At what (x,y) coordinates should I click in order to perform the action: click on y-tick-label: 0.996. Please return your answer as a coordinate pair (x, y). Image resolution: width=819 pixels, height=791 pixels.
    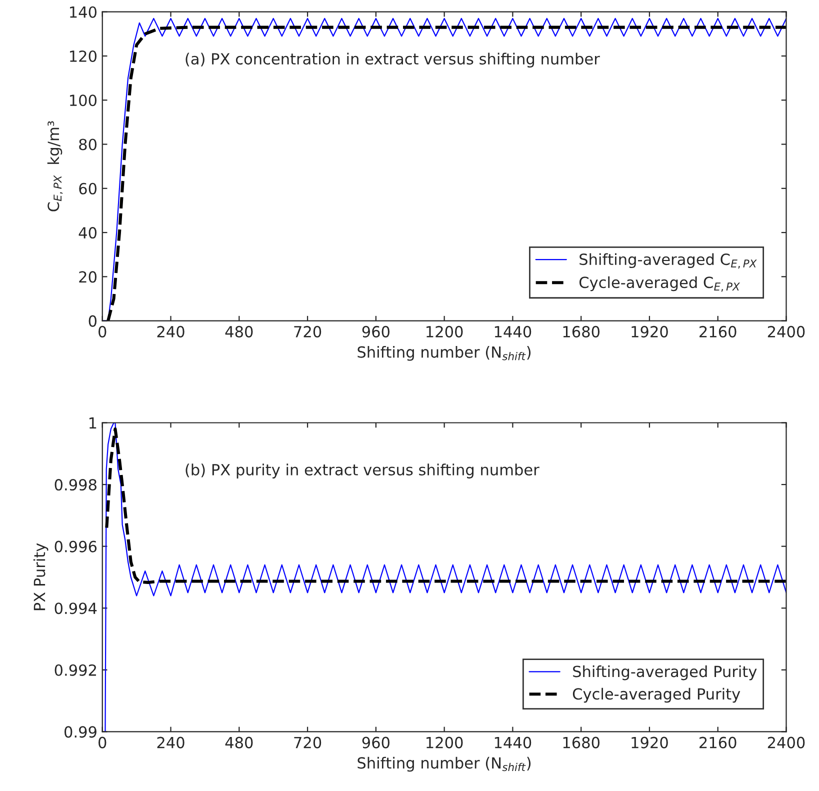
    Looking at the image, I should click on (75, 546).